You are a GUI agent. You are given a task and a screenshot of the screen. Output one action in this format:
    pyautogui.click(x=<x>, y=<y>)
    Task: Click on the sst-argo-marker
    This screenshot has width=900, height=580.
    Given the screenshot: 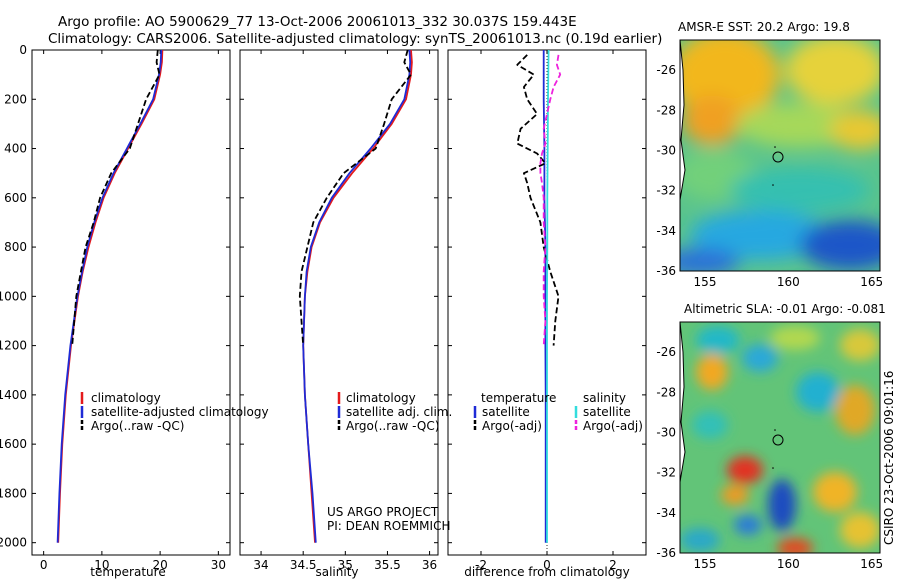 What is the action you would take?
    pyautogui.click(x=778, y=157)
    